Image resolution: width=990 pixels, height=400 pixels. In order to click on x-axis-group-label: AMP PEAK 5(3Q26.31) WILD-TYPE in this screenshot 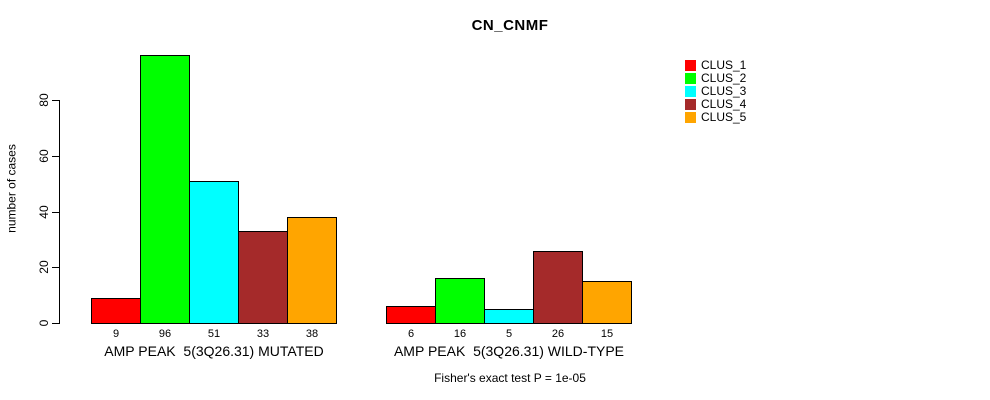, I will do `click(509, 351)`.